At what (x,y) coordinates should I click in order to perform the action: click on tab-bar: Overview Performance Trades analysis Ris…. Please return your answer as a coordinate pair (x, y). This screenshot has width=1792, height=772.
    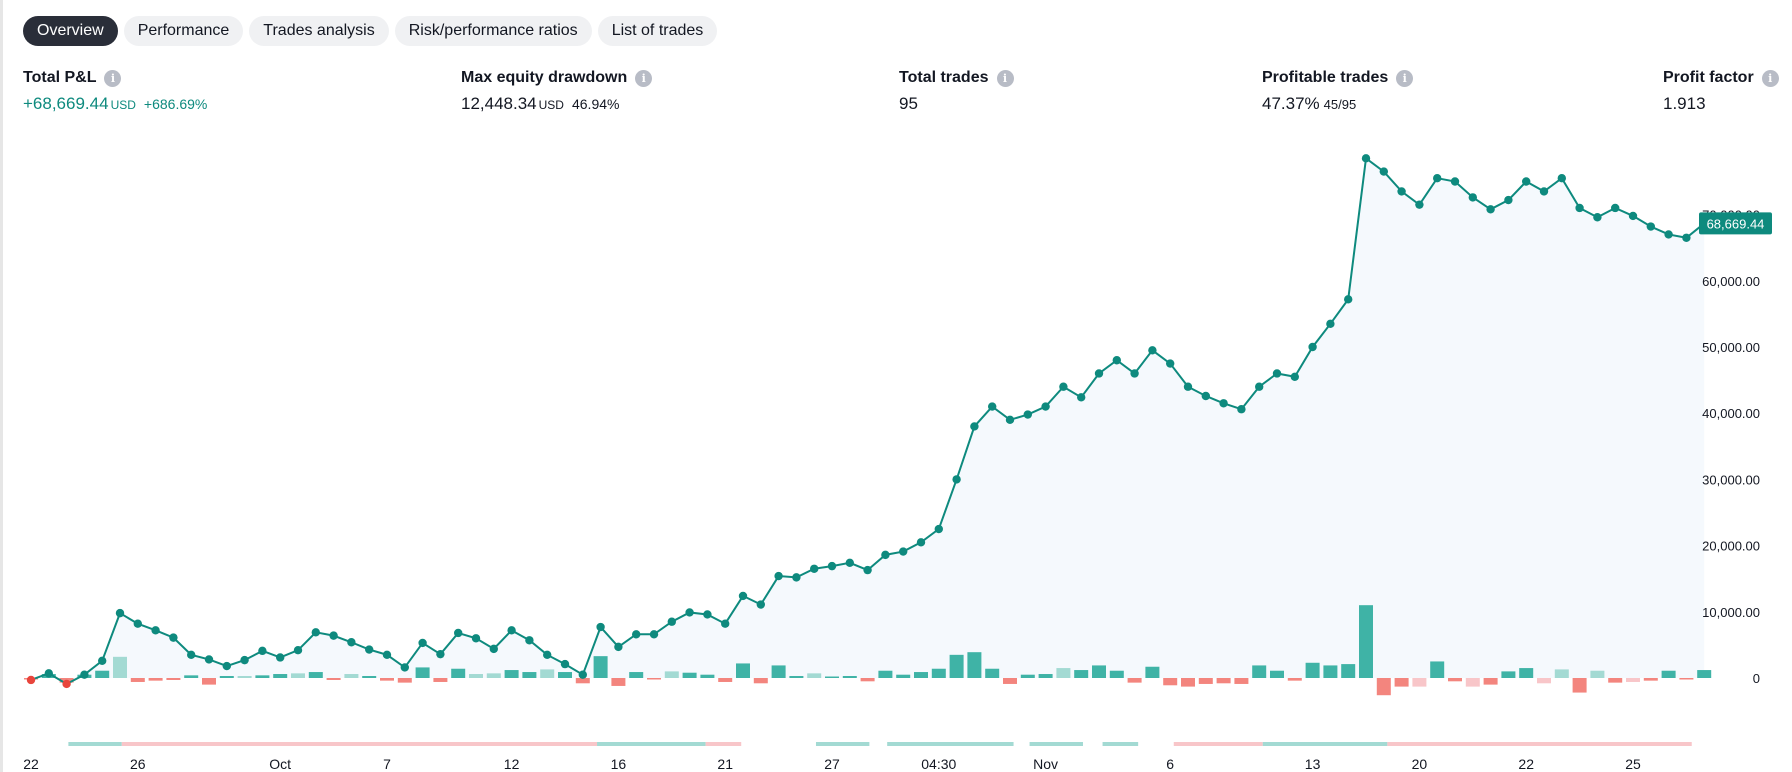
    Looking at the image, I should click on (370, 31).